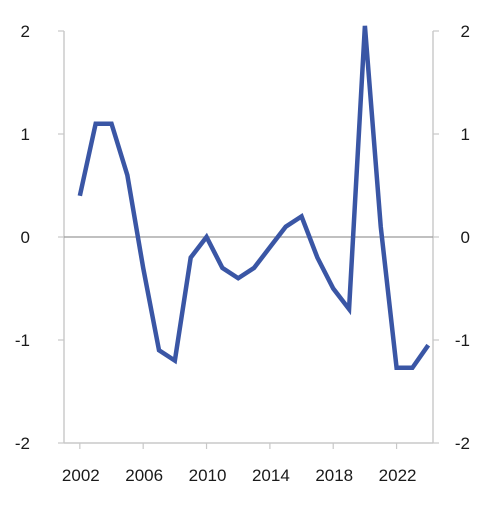 The image size is (500, 506). I want to click on right-y-ticks: -2 -1 0 1 2, so click(451, 237).